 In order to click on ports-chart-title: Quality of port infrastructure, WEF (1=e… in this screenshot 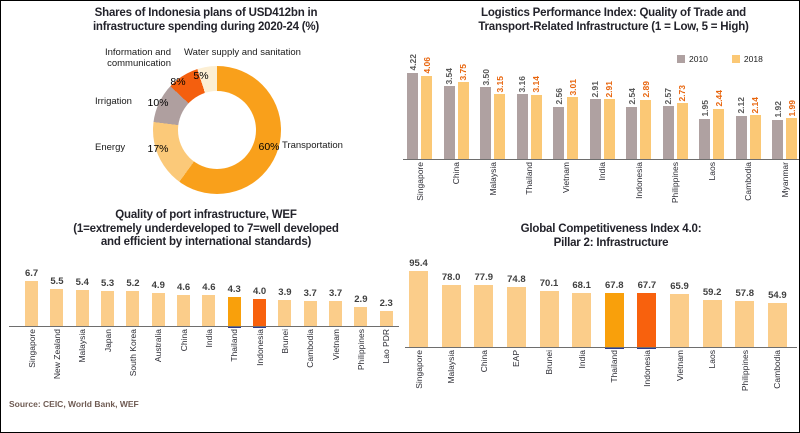, I will do `click(206, 228)`.